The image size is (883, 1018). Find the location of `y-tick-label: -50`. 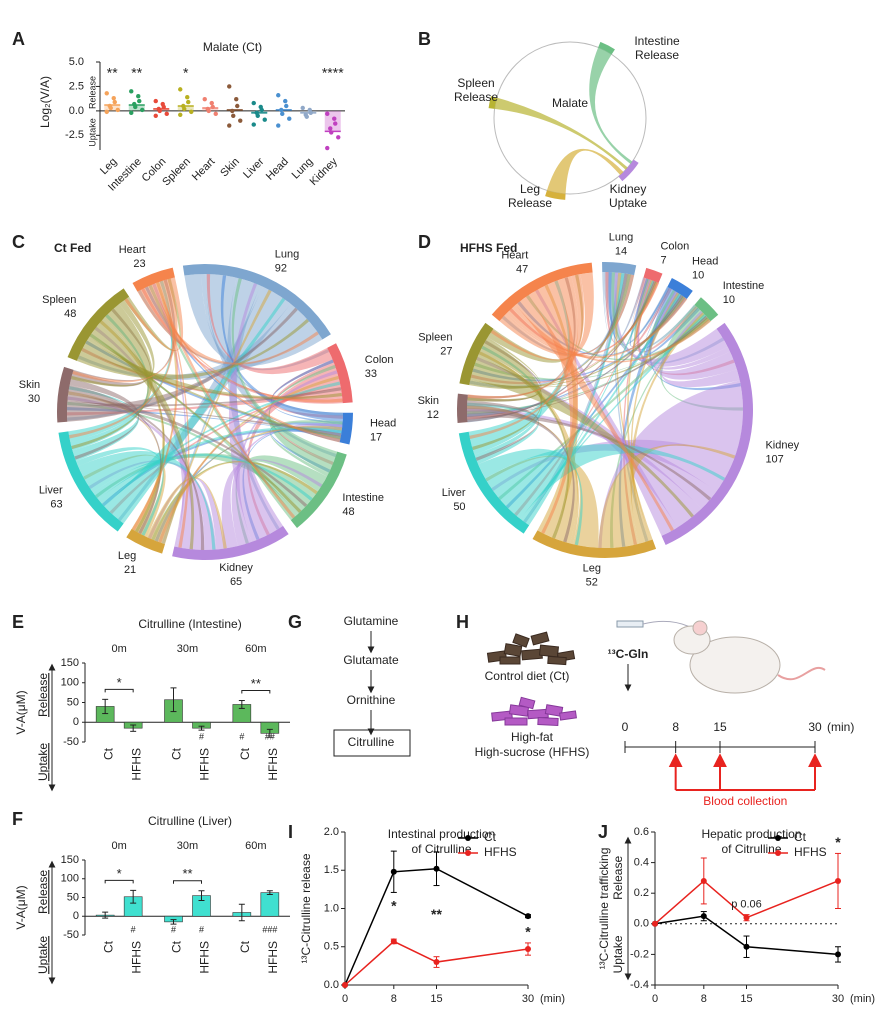

y-tick-label: -50 is located at coordinates (71, 935).